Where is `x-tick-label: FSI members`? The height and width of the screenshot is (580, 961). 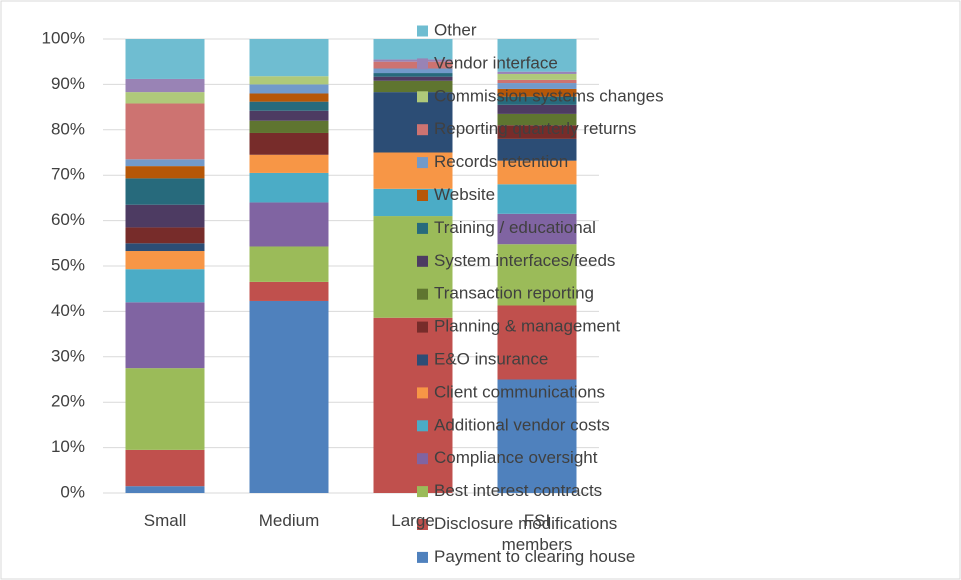
x-tick-label: FSI members is located at coordinates (537, 532).